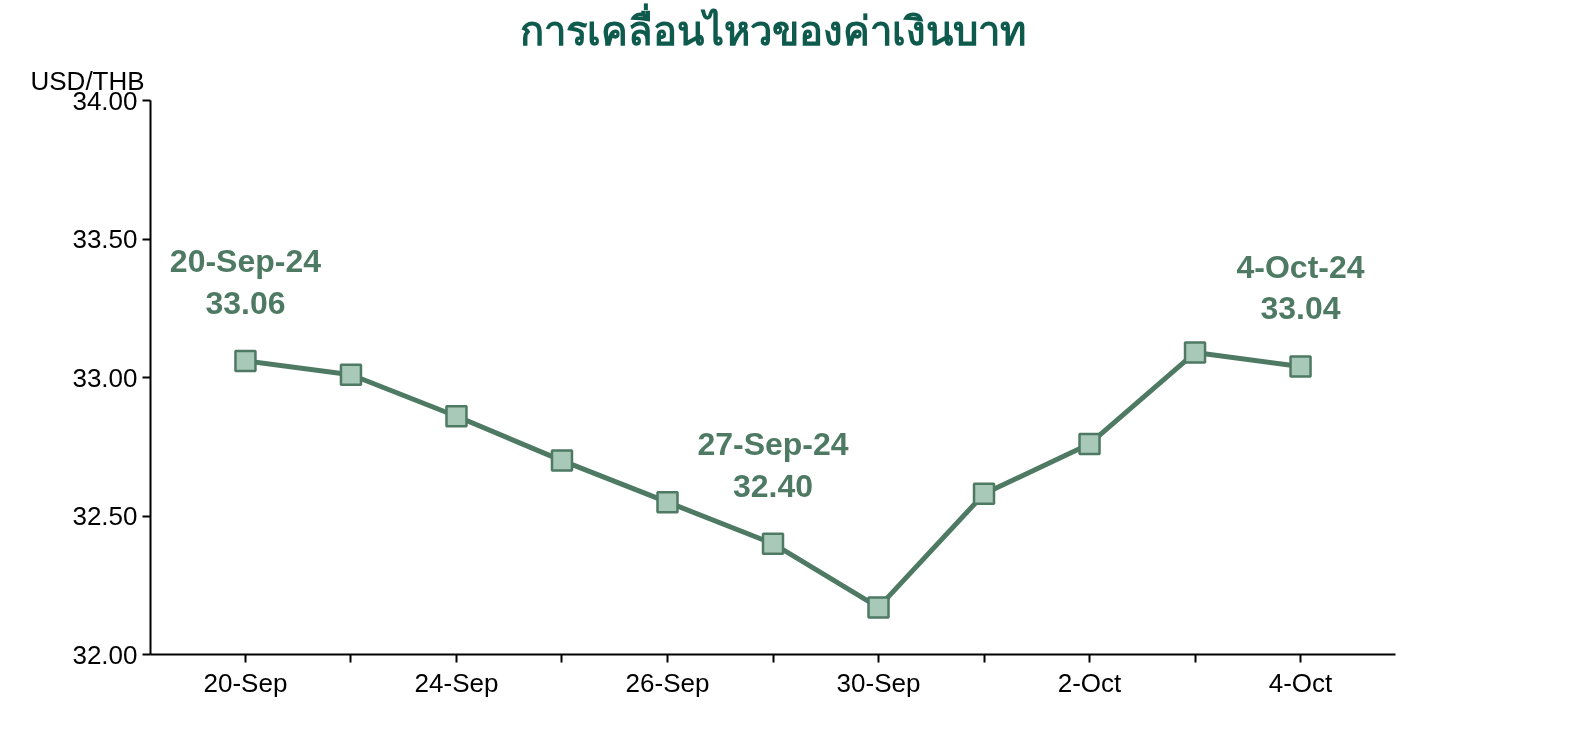 The width and height of the screenshot is (1583, 739). I want to click on annotation: 20-Sep-24 33.06, so click(245, 282).